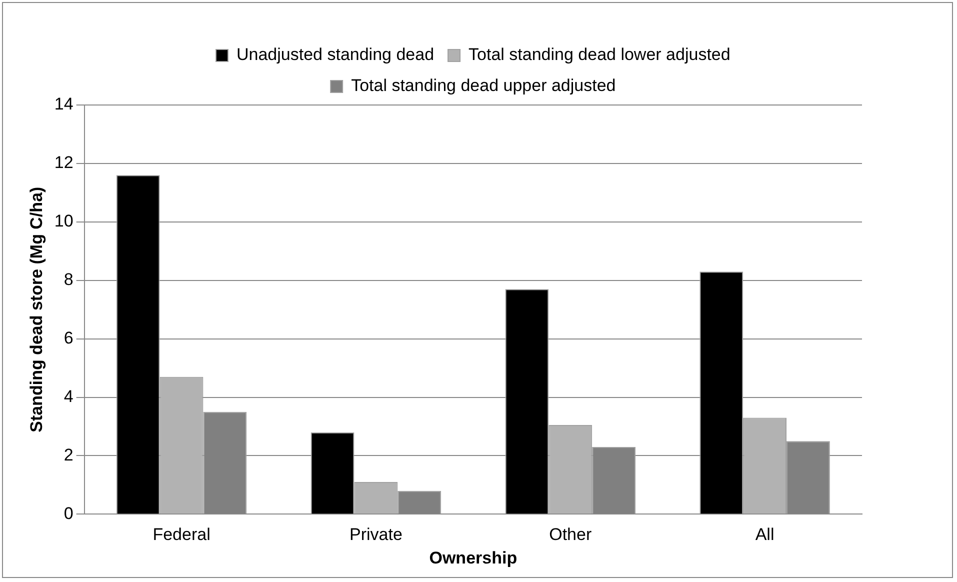 The height and width of the screenshot is (582, 957). I want to click on y-tick-label: 14, so click(64, 104).